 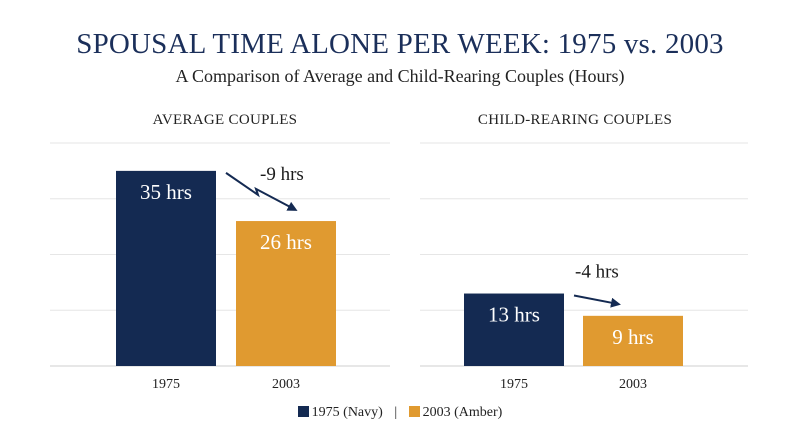 I want to click on data-label: 26 hrs, so click(x=286, y=242).